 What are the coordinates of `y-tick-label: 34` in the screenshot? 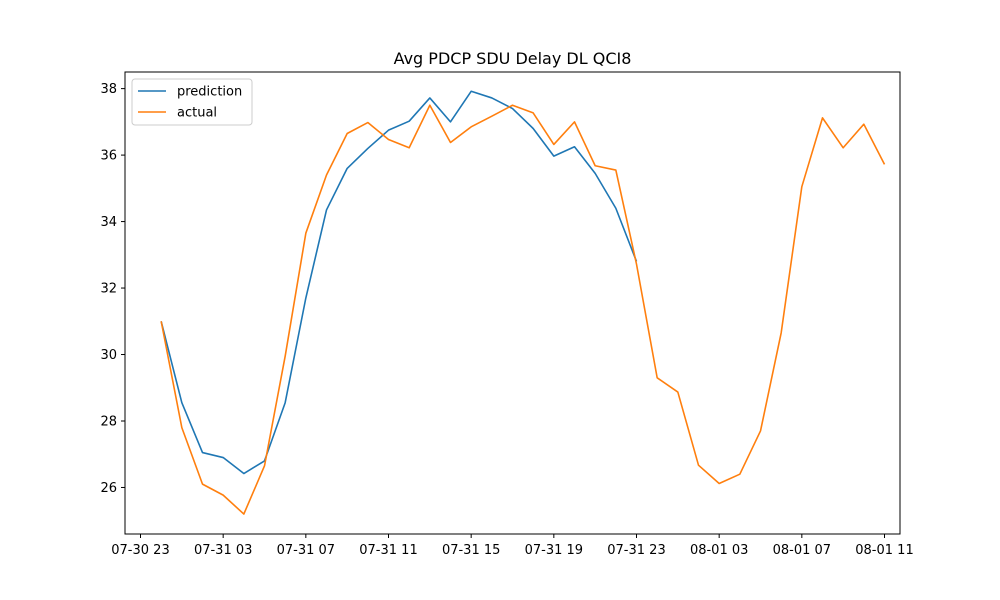 It's located at (108, 222).